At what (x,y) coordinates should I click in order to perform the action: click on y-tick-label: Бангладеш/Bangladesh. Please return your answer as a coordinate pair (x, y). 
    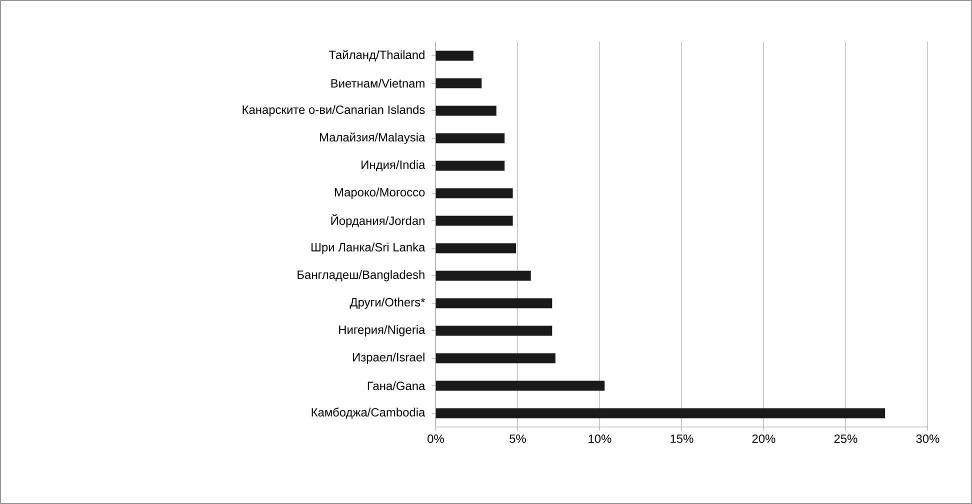
    Looking at the image, I should click on (361, 276).